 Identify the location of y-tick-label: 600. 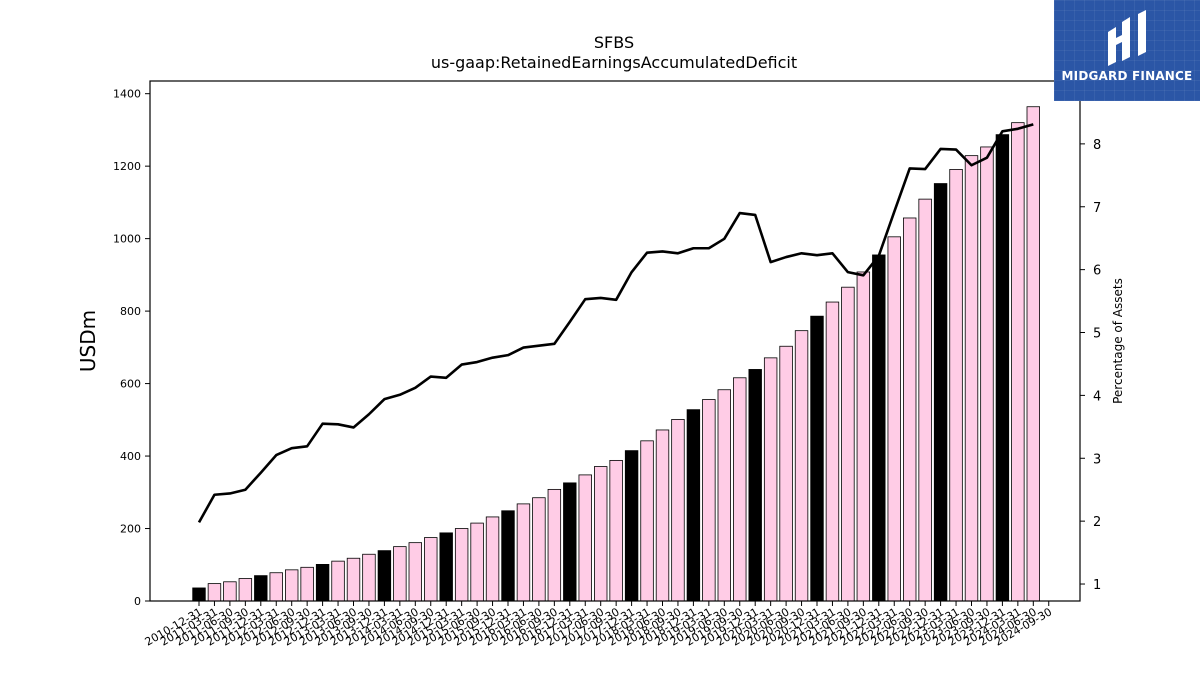
(130, 384).